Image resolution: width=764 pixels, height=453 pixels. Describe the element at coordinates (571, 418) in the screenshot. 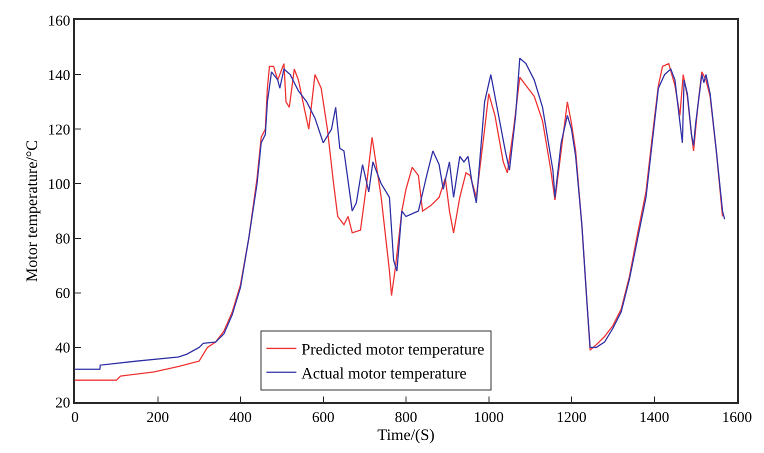

I see `x-tick-label: 1200` at that location.